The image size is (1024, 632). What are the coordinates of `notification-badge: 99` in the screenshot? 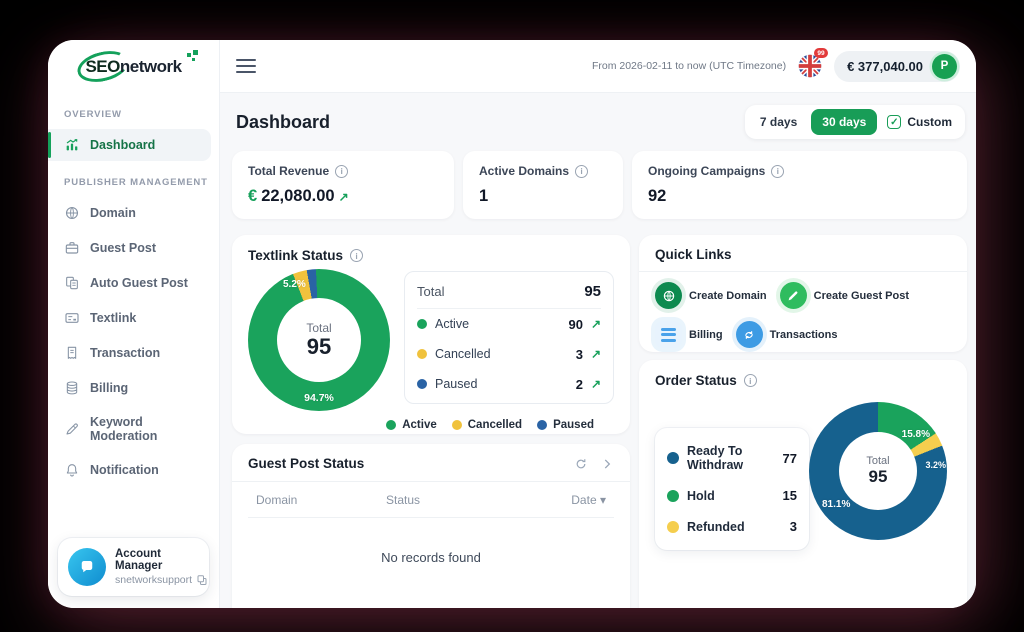 It's located at (821, 53).